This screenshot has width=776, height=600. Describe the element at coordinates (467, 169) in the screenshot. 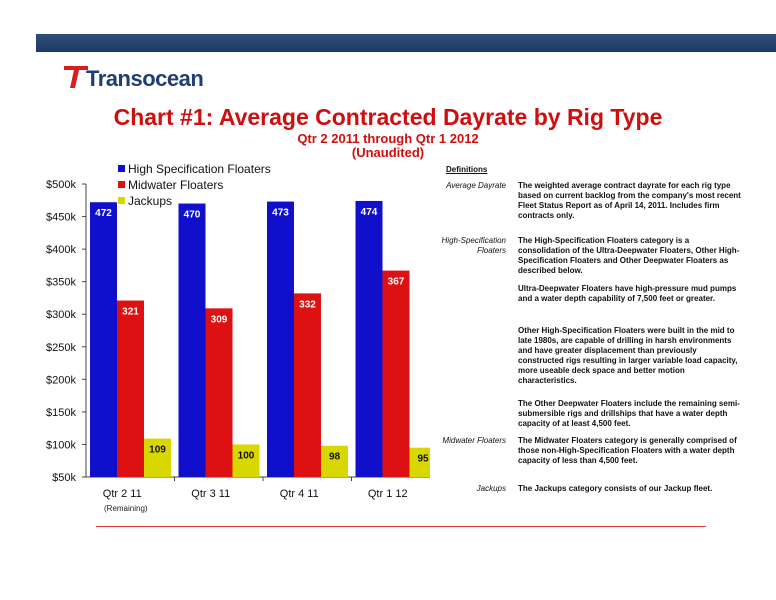

I see `definitions-heading: Definitions` at that location.